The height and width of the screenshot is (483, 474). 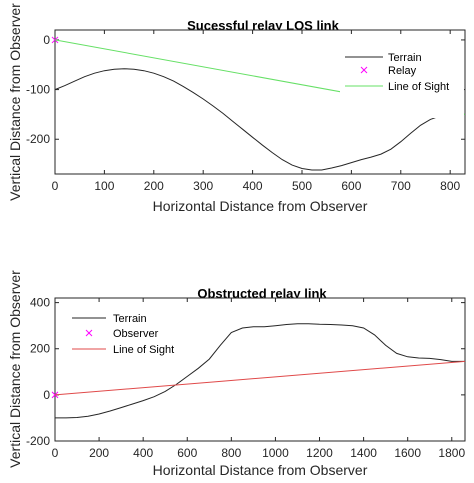 I want to click on y-tick-label: 200, so click(x=40, y=349).